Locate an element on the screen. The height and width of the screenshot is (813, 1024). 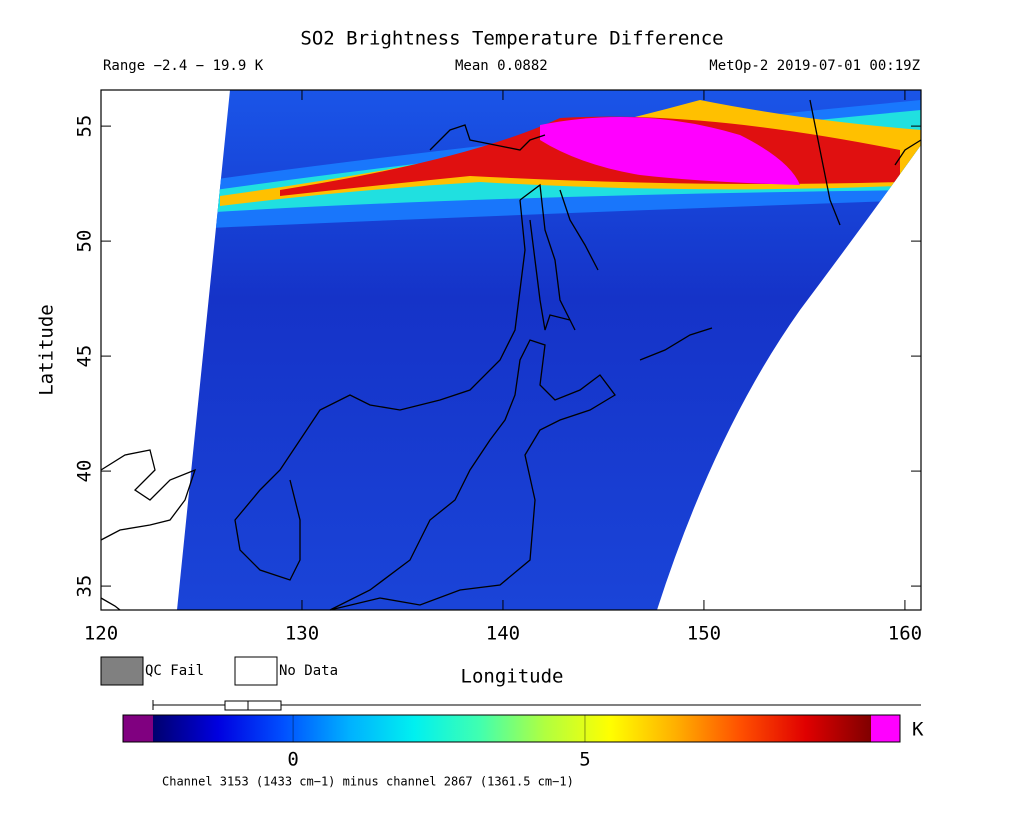
colorbar-under is located at coordinates (138, 728).